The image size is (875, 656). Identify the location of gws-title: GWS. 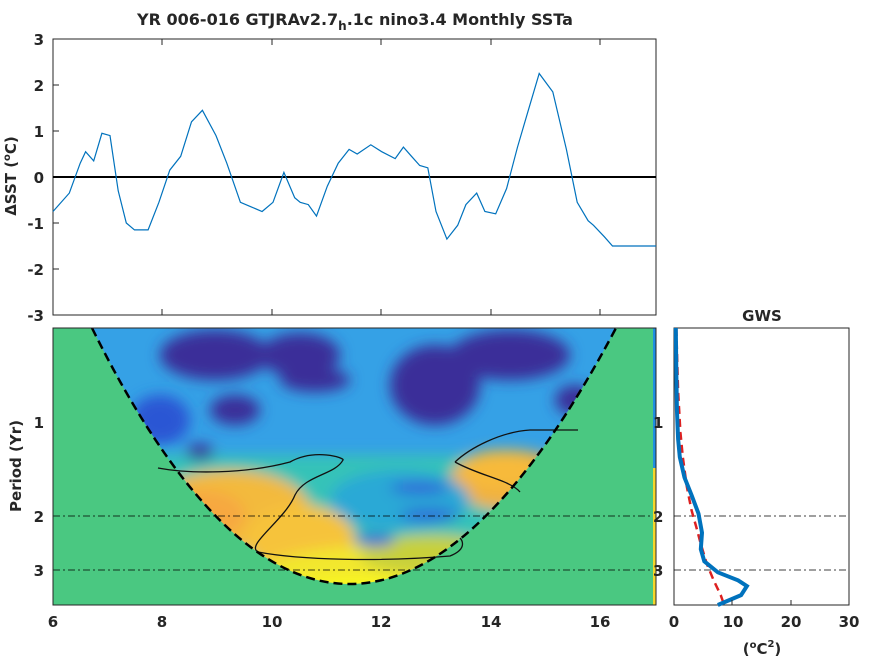
(762, 316).